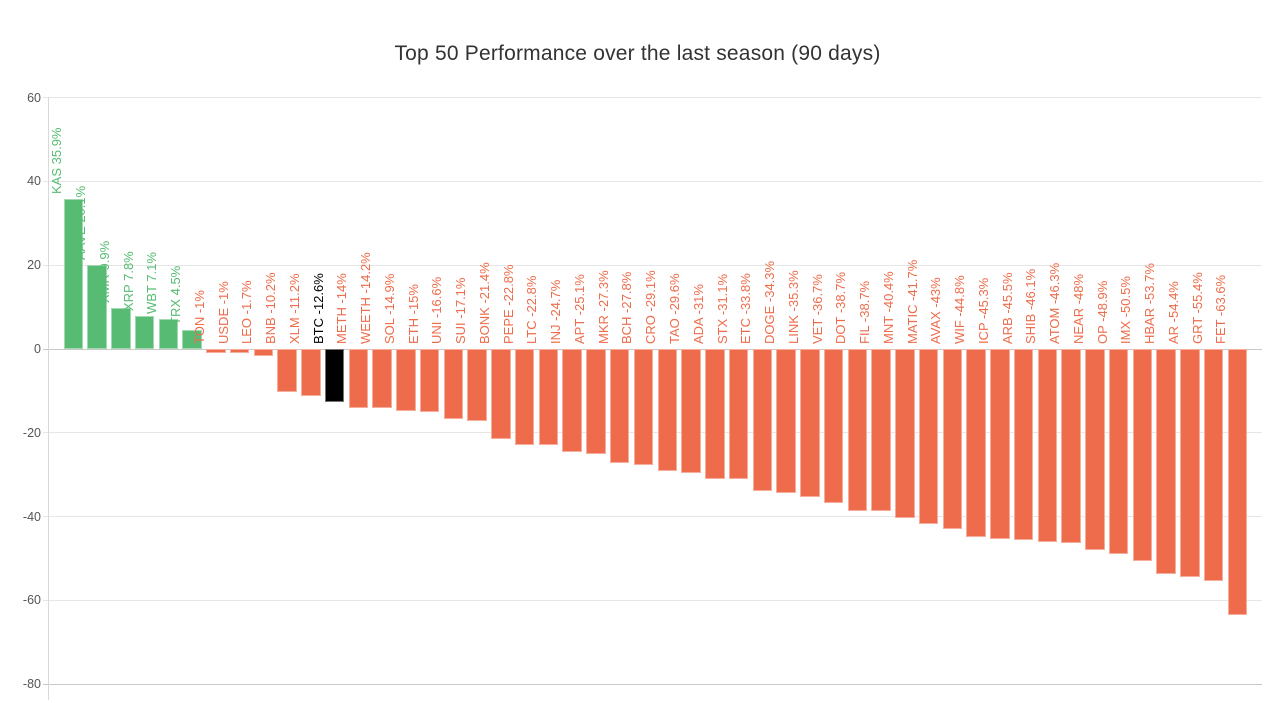 This screenshot has width=1275, height=703. I want to click on bar-GRT, so click(1213, 465).